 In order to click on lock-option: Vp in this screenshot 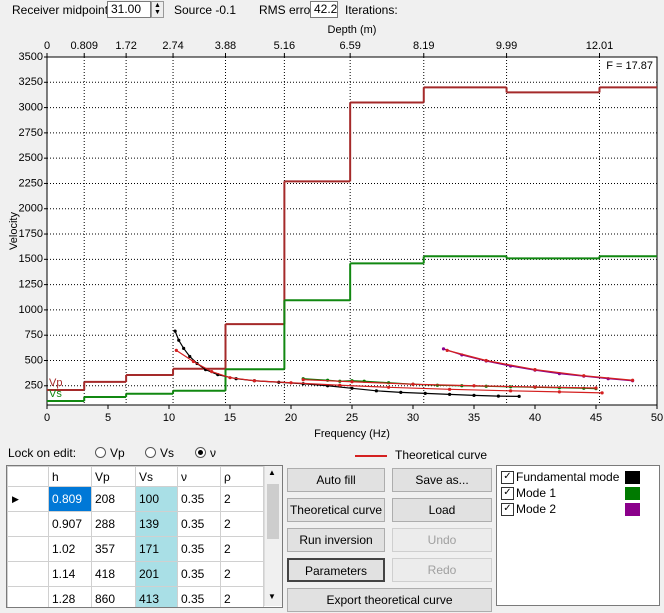, I will do `click(110, 453)`.